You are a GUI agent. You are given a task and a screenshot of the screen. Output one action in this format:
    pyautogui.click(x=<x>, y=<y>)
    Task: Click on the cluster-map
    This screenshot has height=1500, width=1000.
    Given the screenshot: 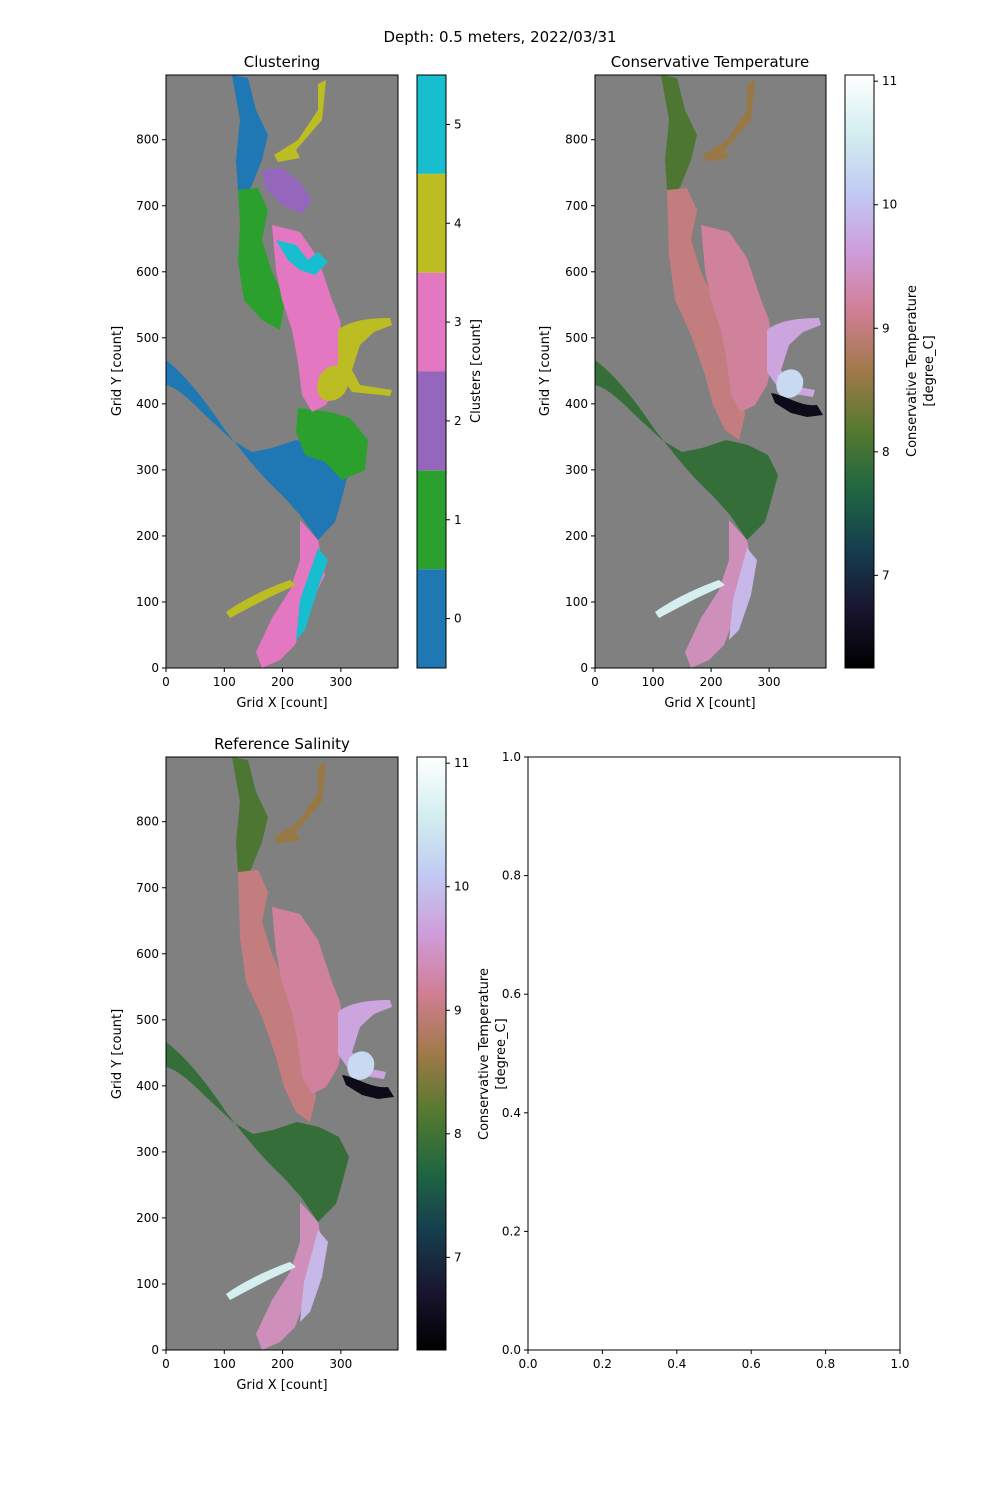 What is the action you would take?
    pyautogui.click(x=279, y=371)
    